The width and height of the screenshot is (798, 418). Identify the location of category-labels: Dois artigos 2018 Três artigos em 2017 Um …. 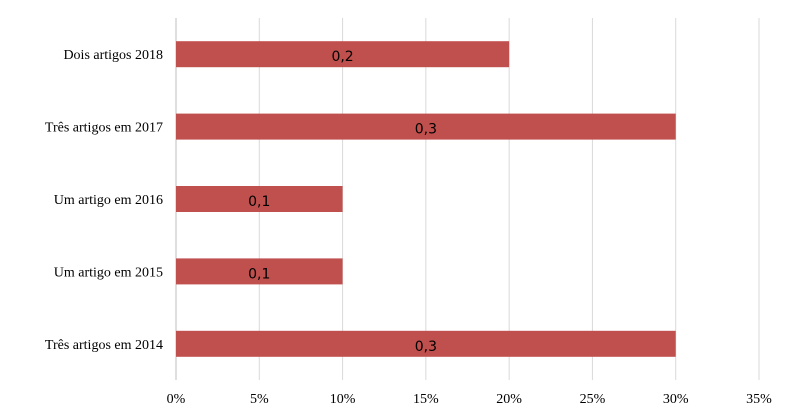
(104, 200).